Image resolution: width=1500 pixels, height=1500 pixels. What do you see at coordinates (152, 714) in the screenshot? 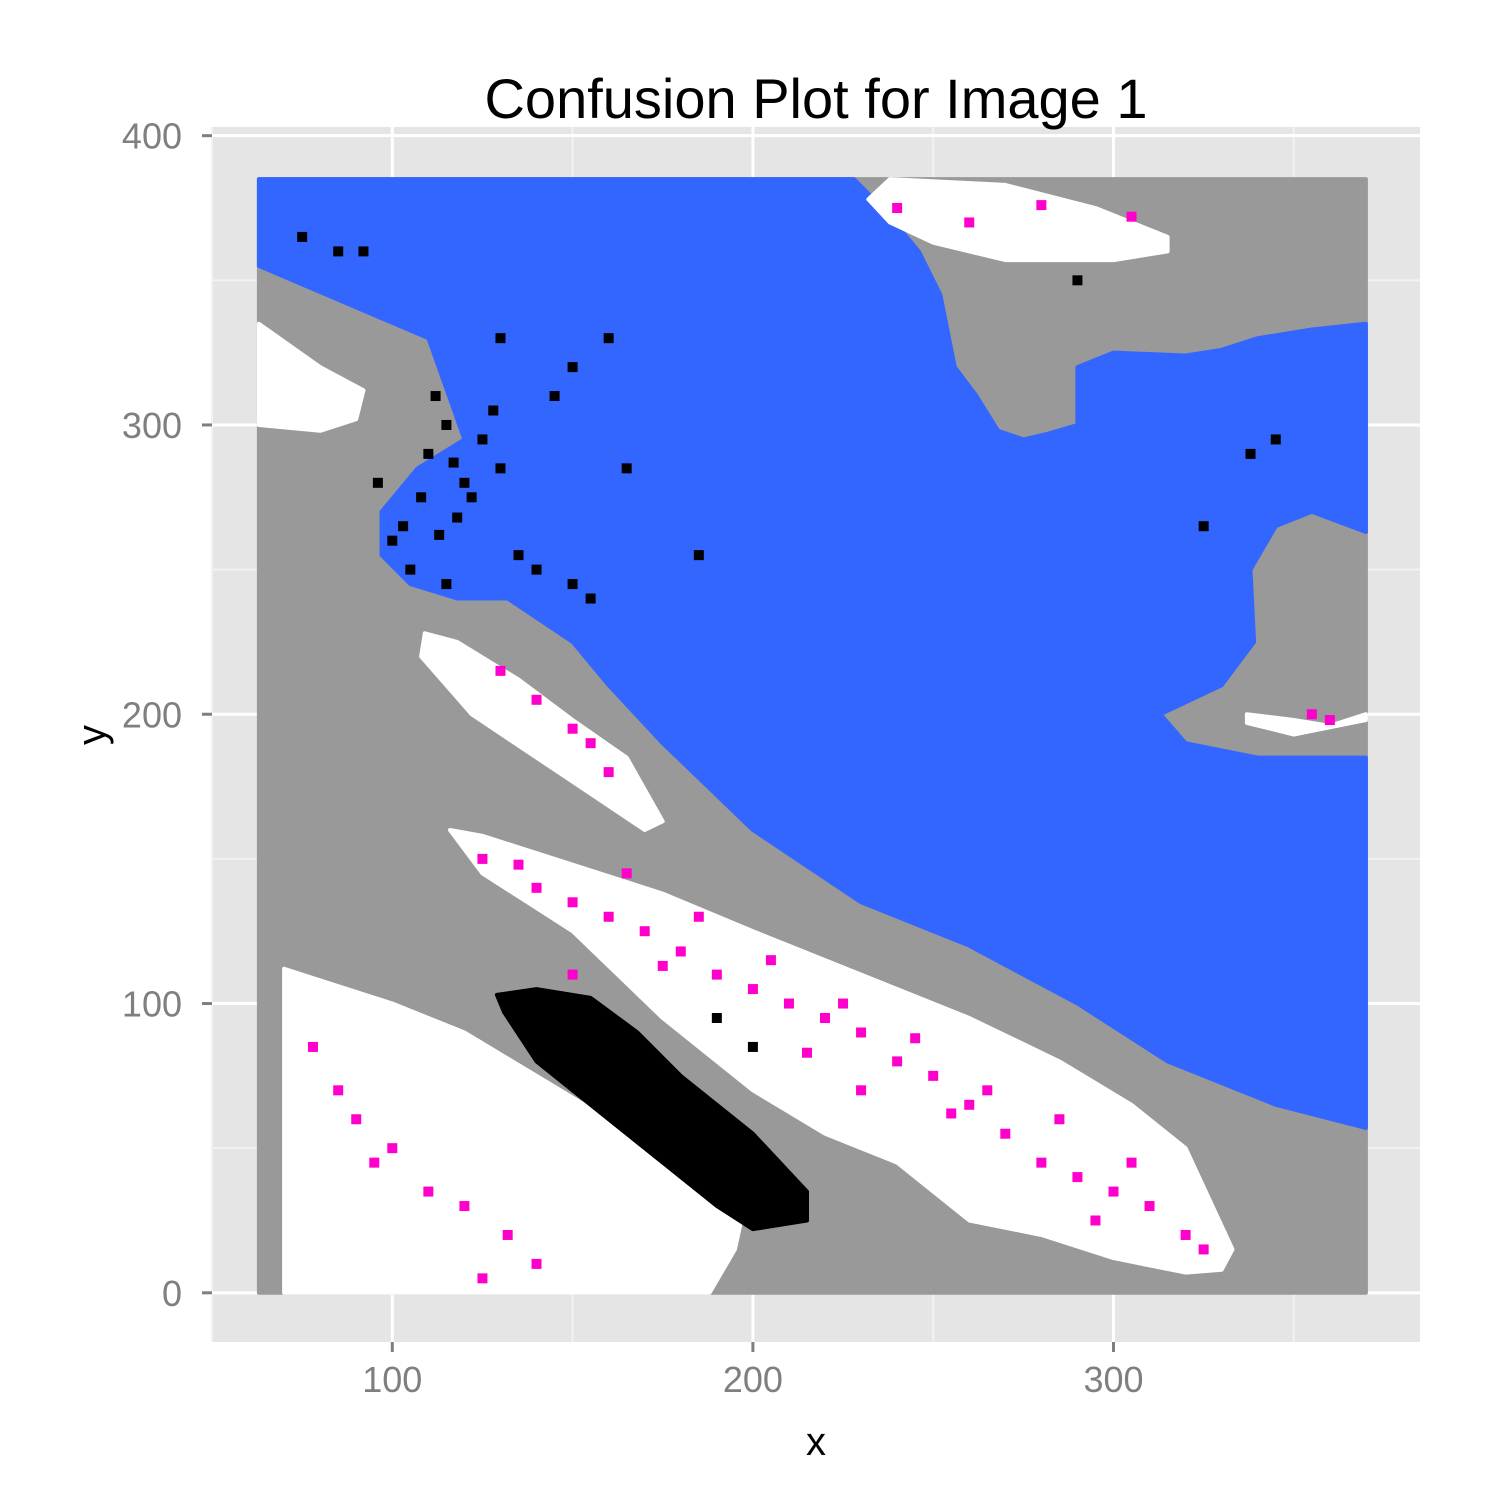
I see `y-tick-label: 200` at bounding box center [152, 714].